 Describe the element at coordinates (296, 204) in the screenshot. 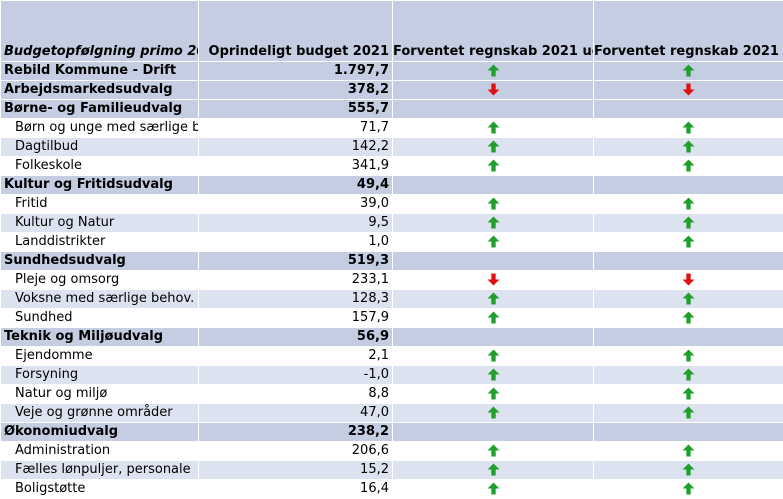

I see `budget-value: 39,0` at that location.